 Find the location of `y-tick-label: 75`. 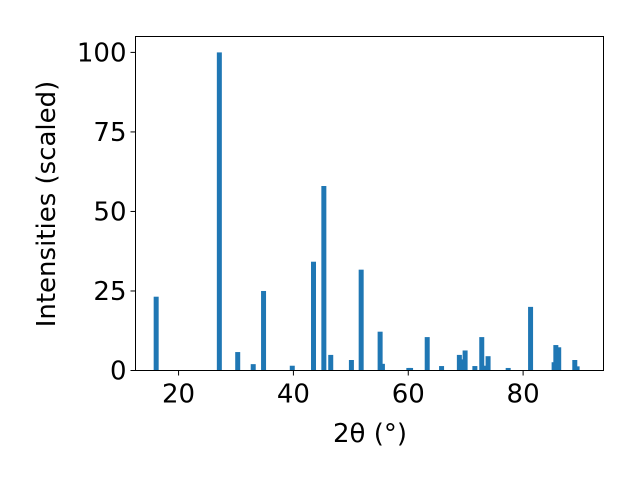

y-tick-label: 75 is located at coordinates (109, 133).